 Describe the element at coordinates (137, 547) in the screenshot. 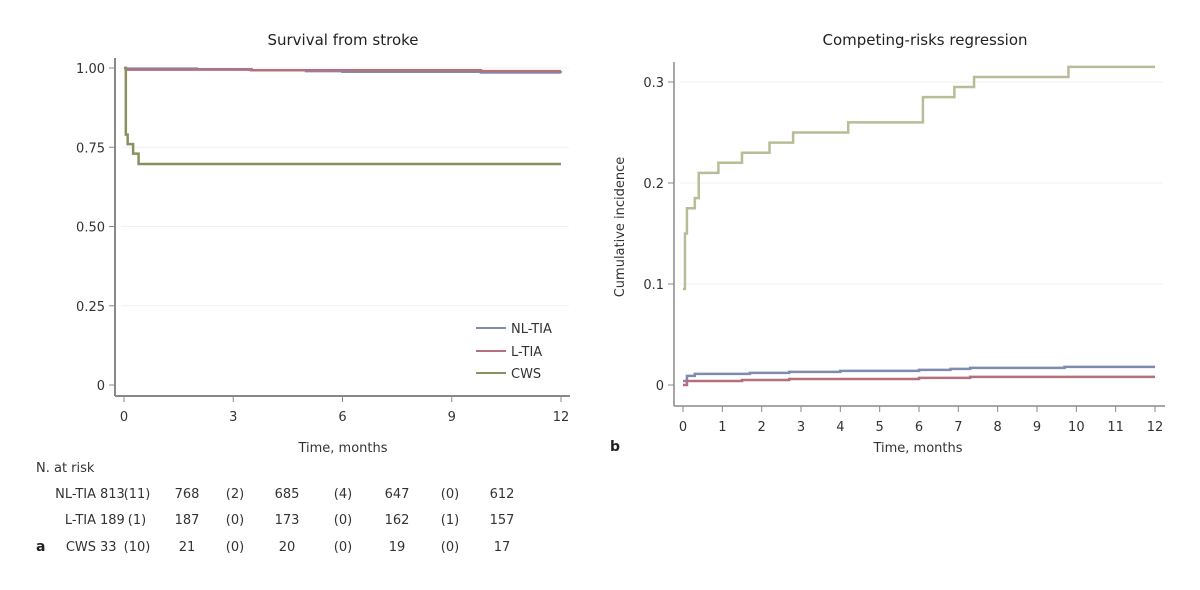

I see `at-risk-cell: (10)` at that location.